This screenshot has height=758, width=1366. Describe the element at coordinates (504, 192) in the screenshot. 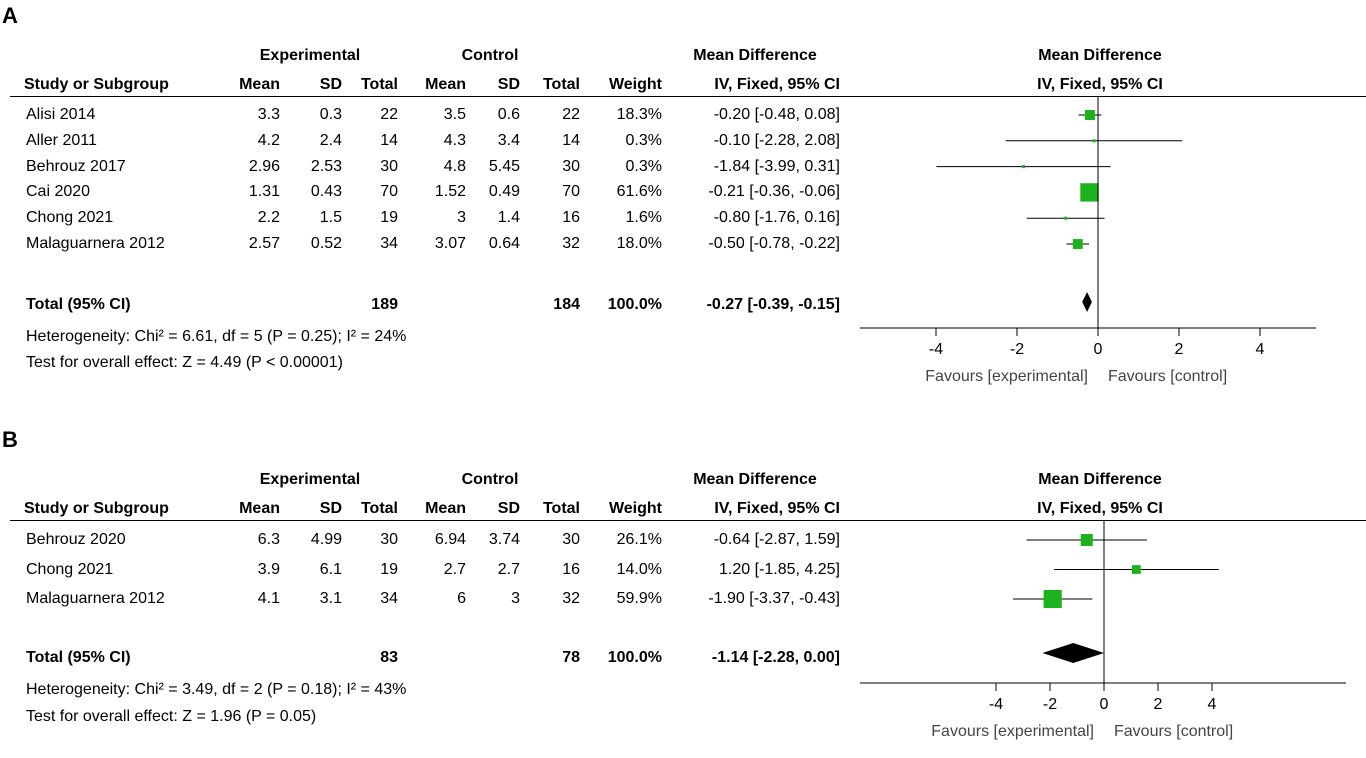

I see `cell-c-sd: 0.49` at that location.